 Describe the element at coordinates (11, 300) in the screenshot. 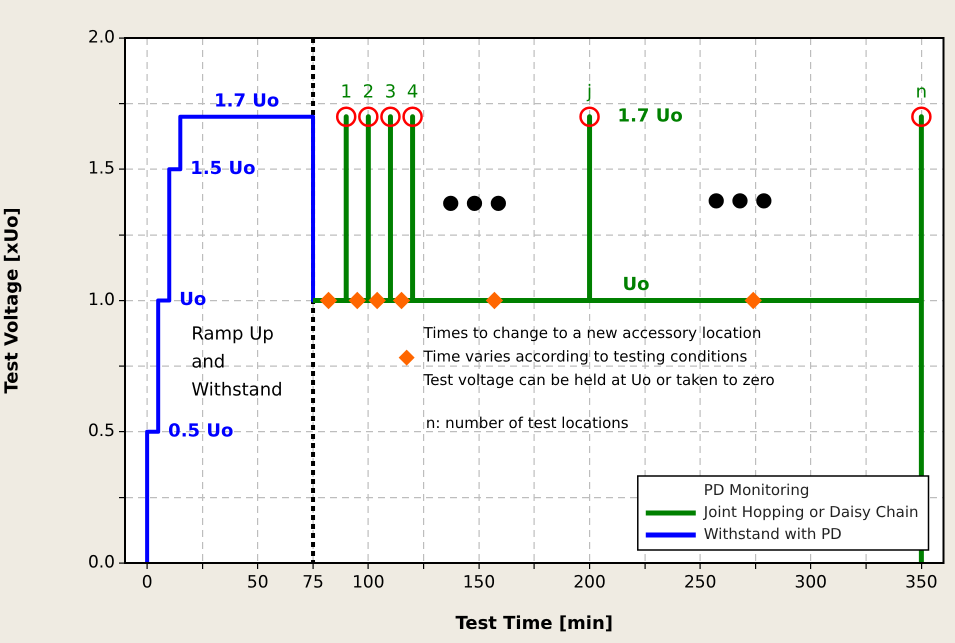

I see `y-axis-title: Test Voltage [xUo]` at that location.